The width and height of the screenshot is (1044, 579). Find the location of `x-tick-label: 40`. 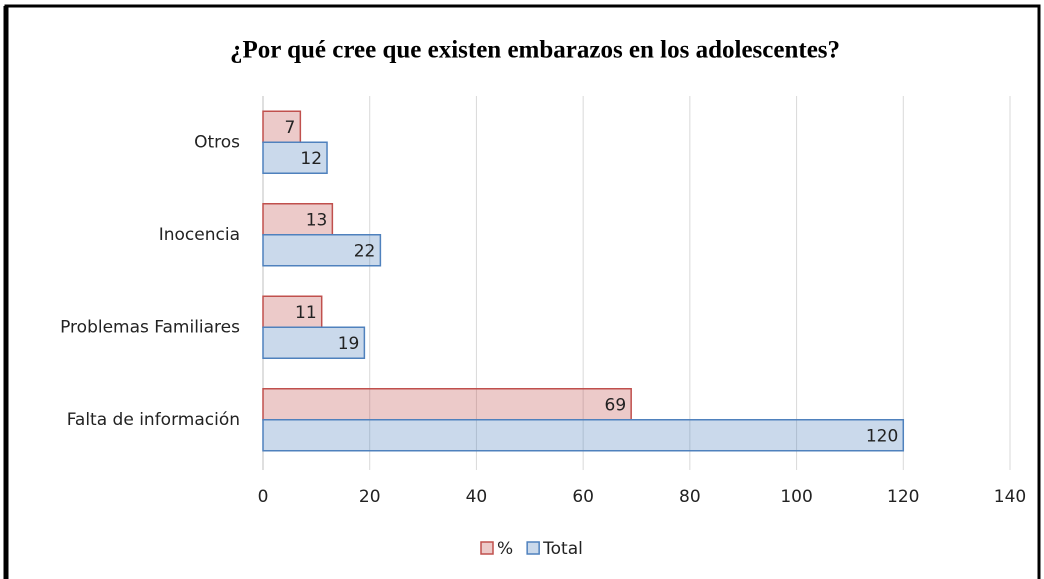

x-tick-label: 40 is located at coordinates (477, 497).